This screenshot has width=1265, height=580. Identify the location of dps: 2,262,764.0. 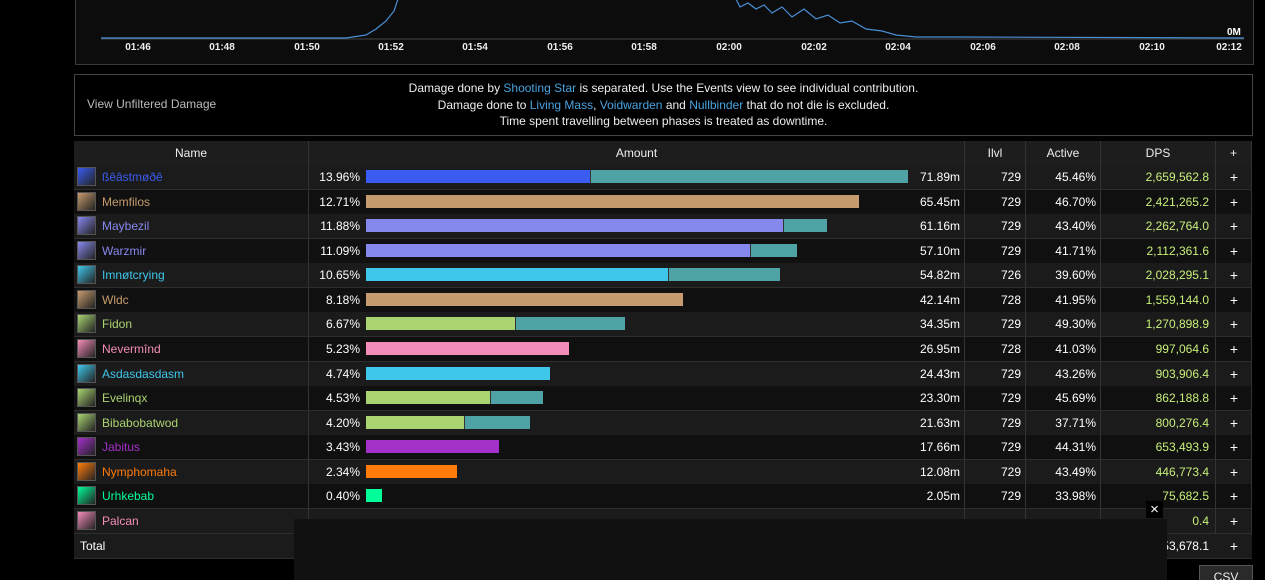
(1177, 226).